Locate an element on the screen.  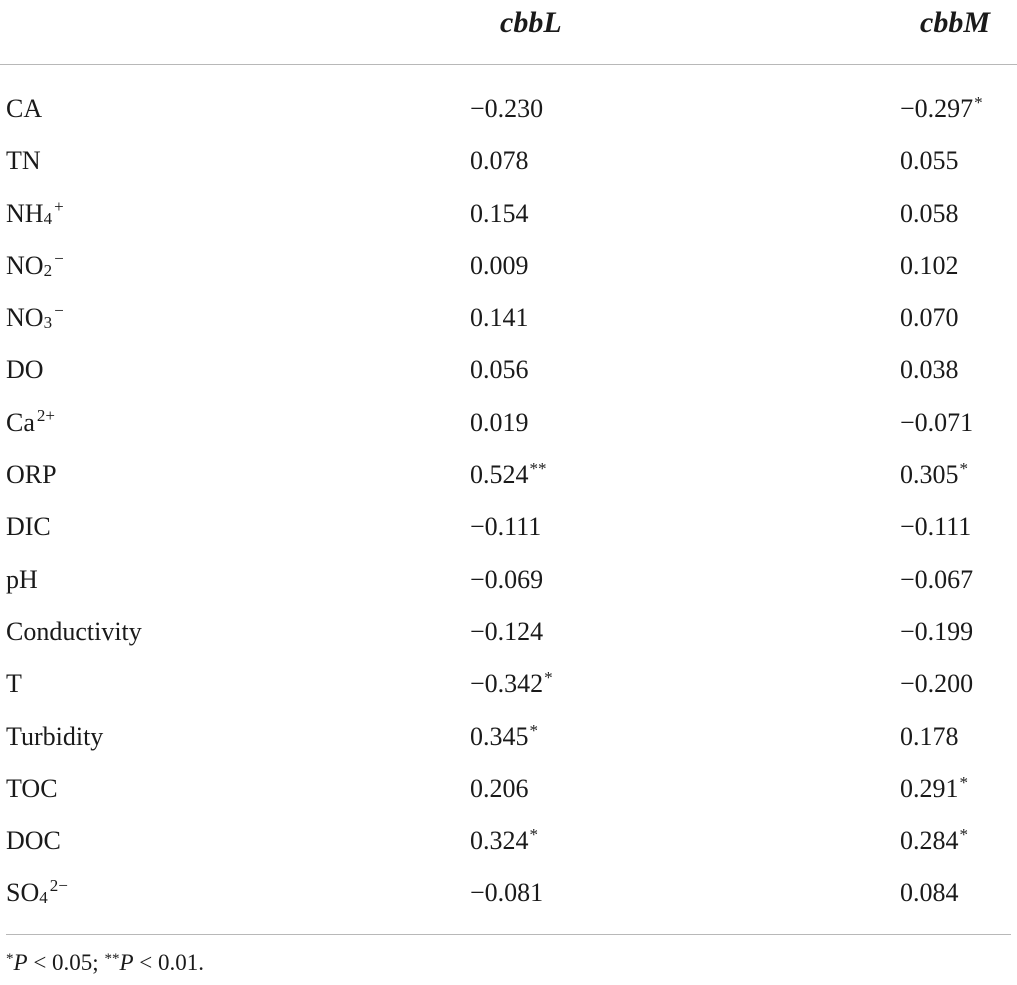
footnote-p-1: P is located at coordinates (20, 962).